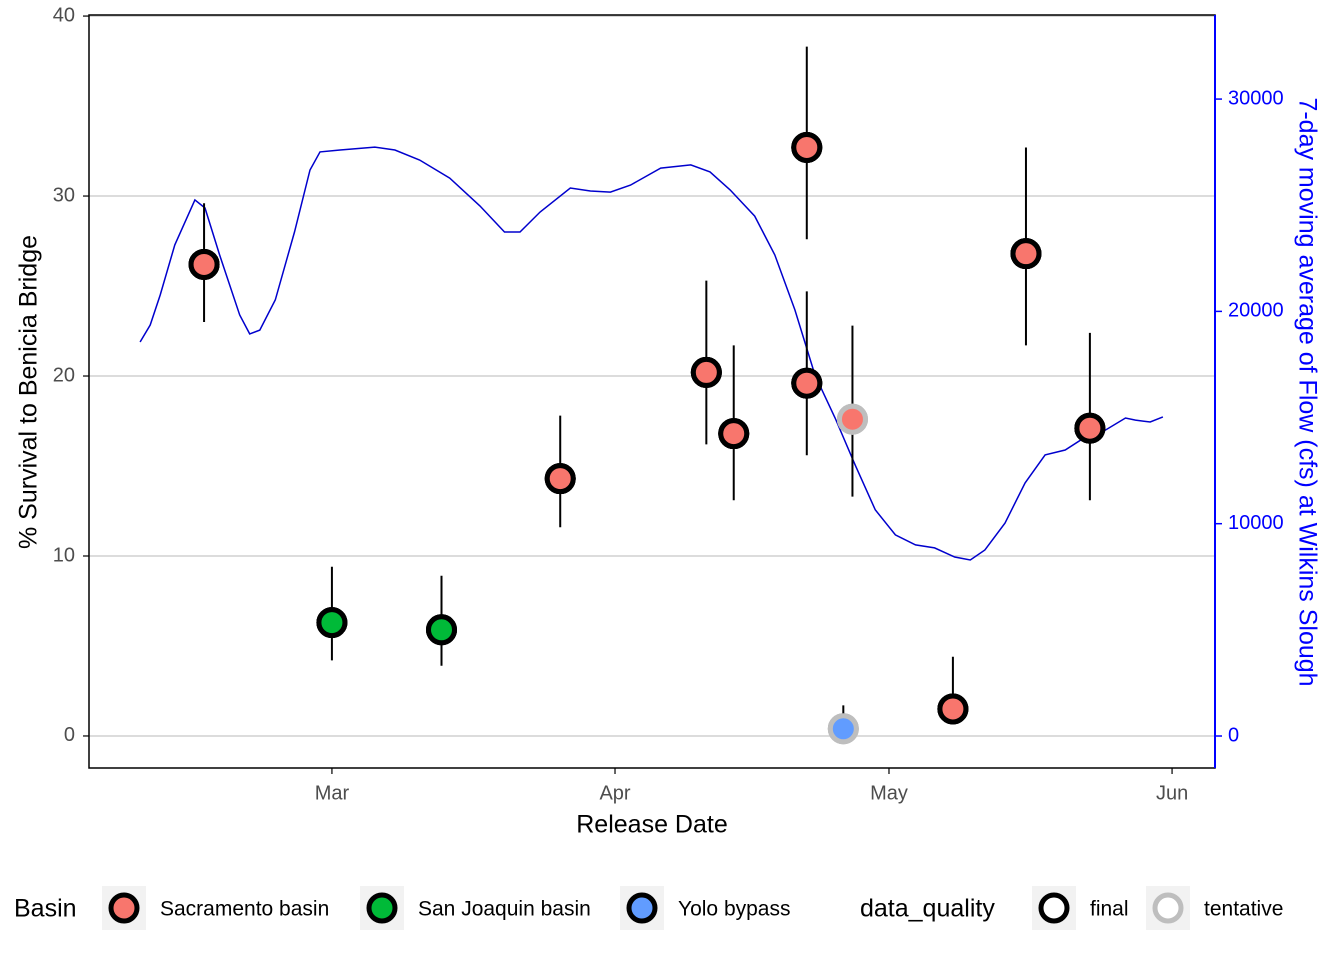 This screenshot has height=960, width=1344. What do you see at coordinates (64, 15) in the screenshot?
I see `y-tick-label: 40` at bounding box center [64, 15].